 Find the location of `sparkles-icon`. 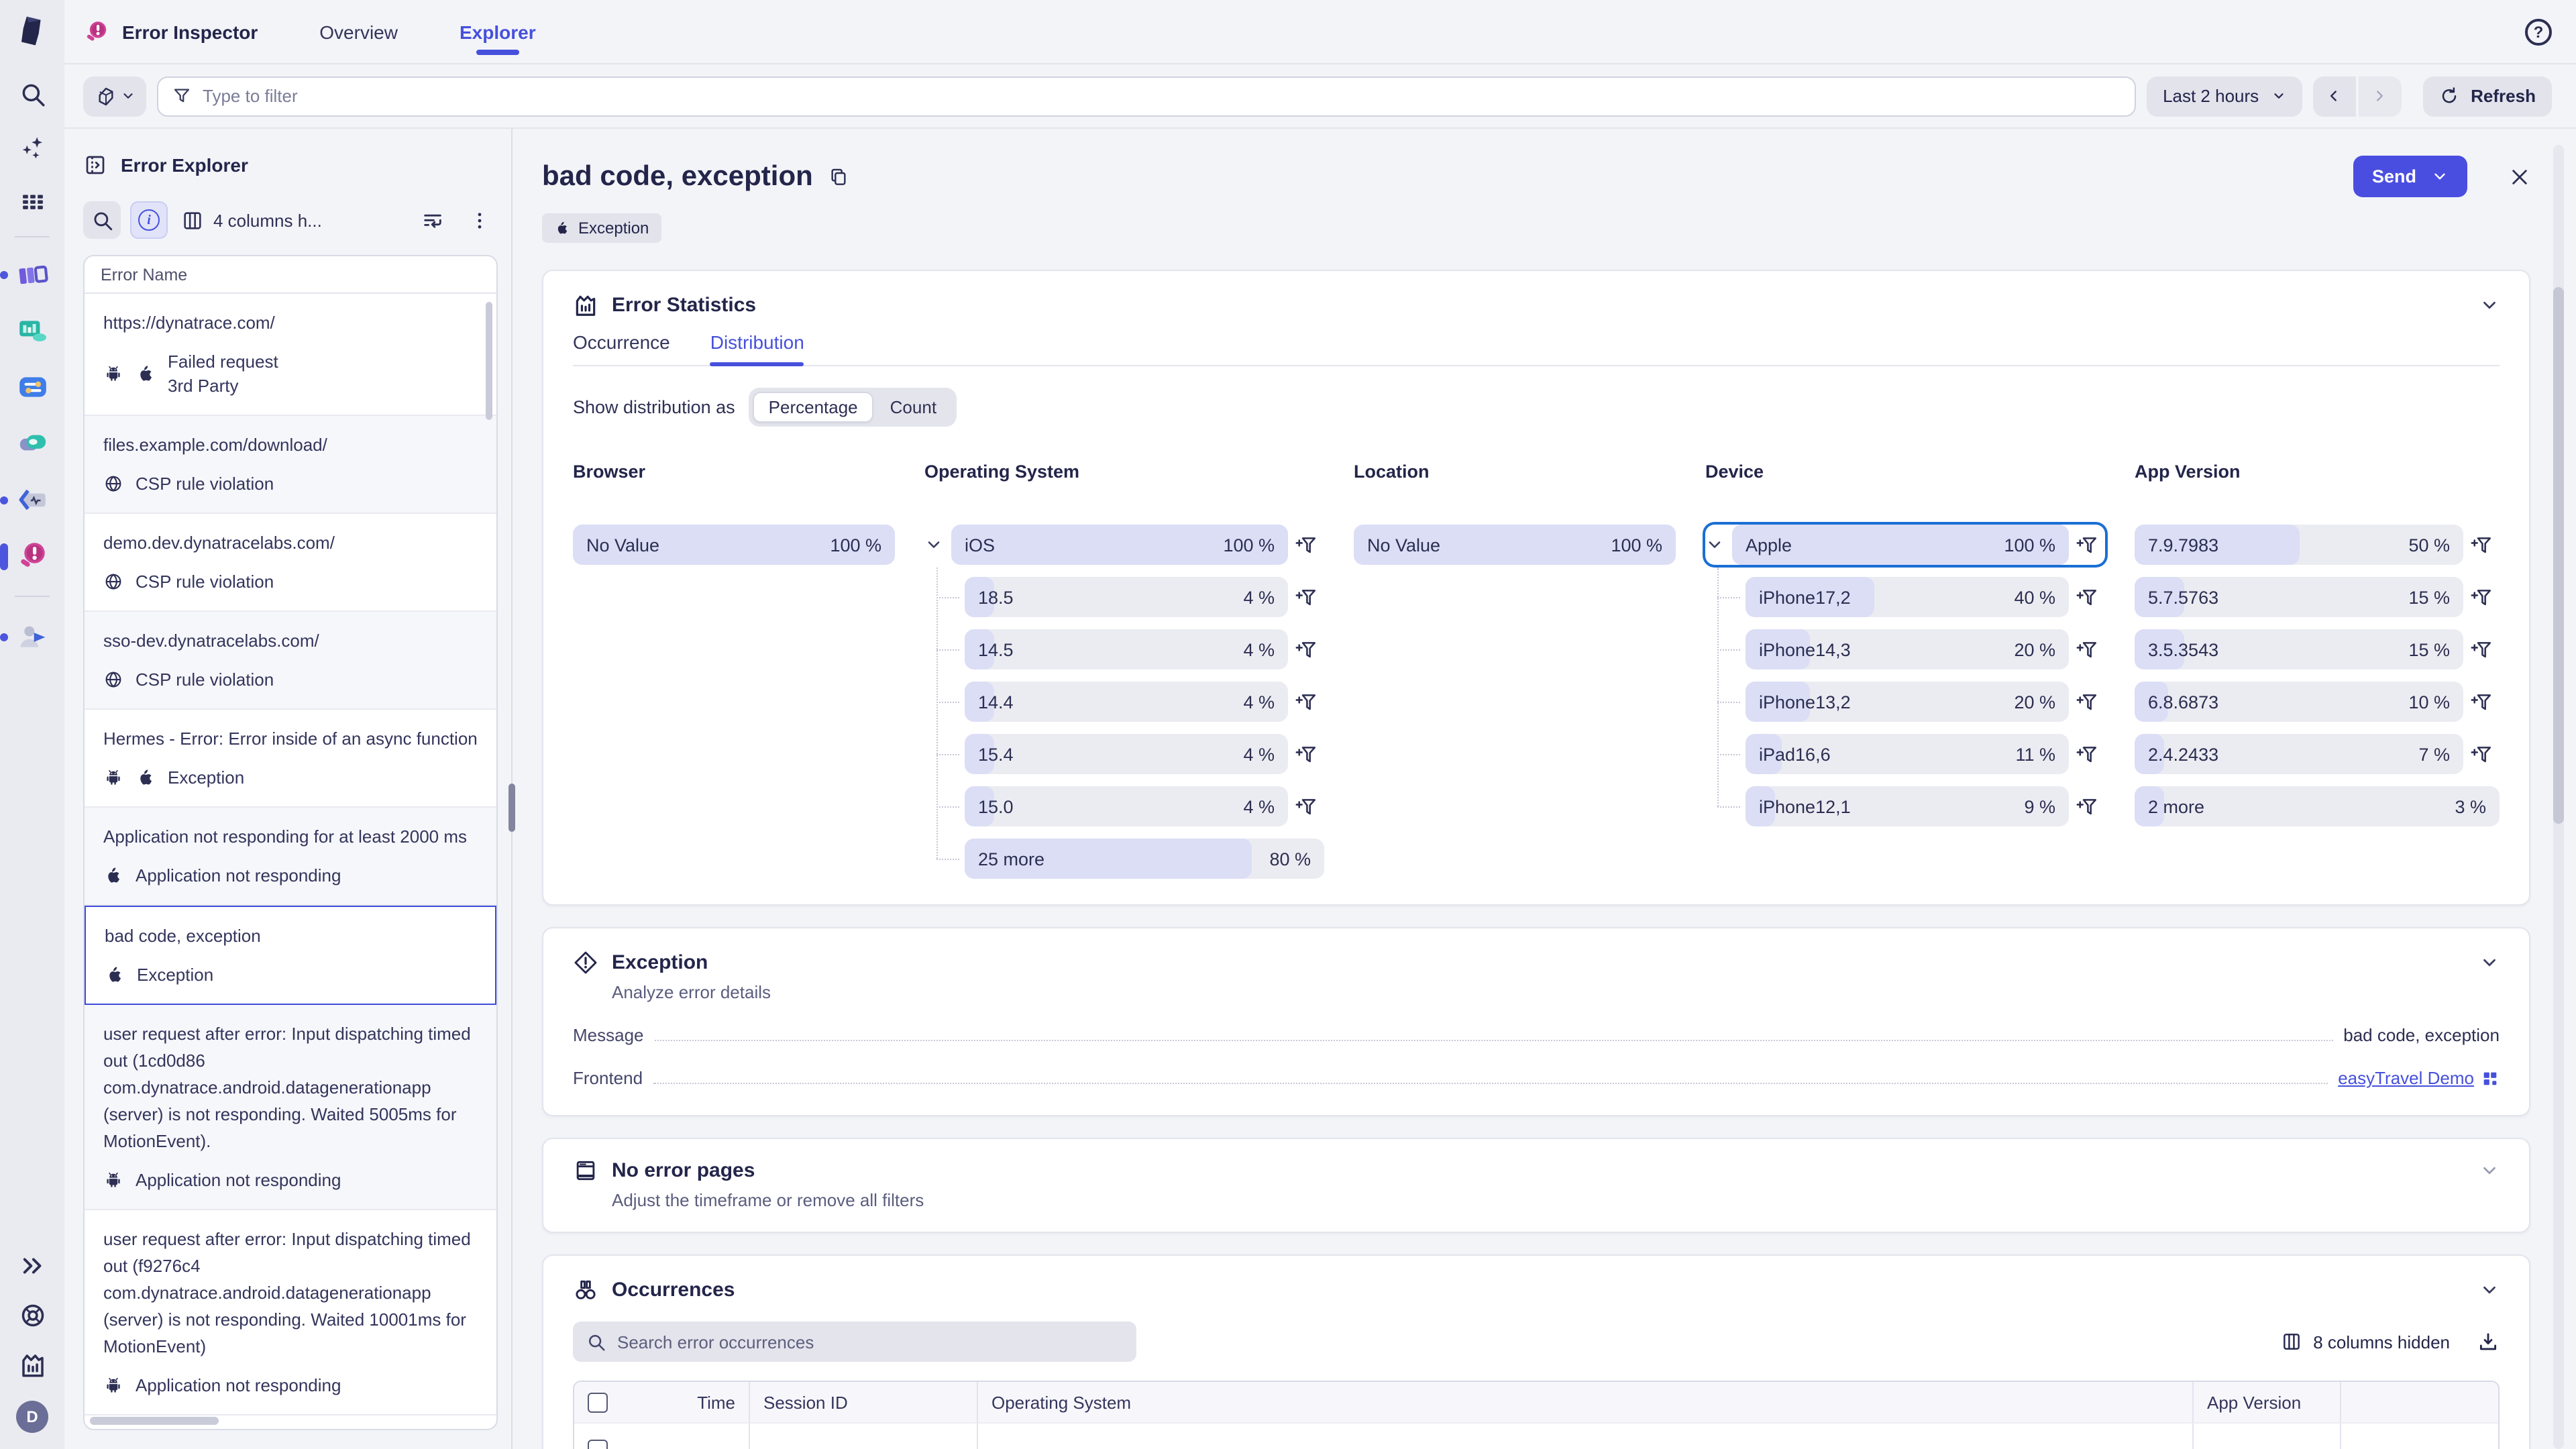

sparkles-icon is located at coordinates (32, 148).